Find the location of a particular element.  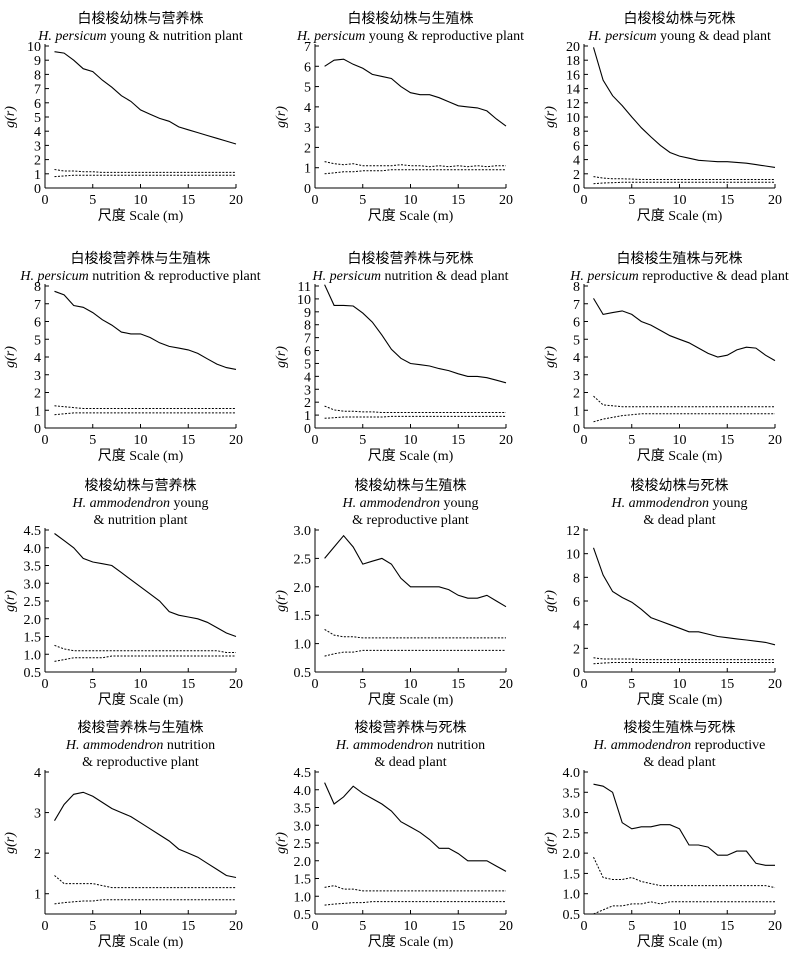

chart-title-cn: 梭梭营养株与死株 is located at coordinates (411, 727).